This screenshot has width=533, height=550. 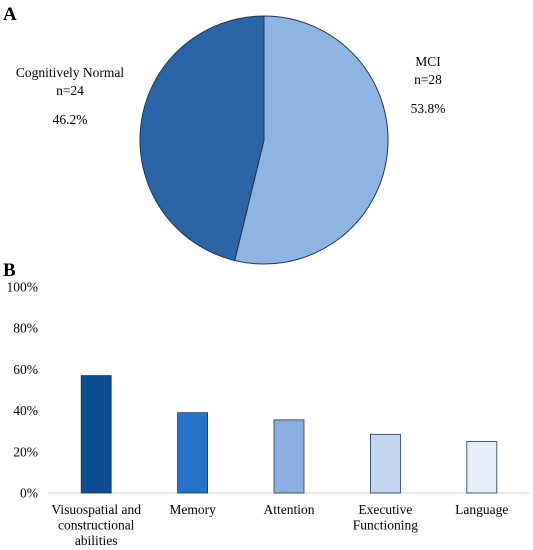 What do you see at coordinates (428, 79) in the screenshot?
I see `pie-label-count-label-0: n=28` at bounding box center [428, 79].